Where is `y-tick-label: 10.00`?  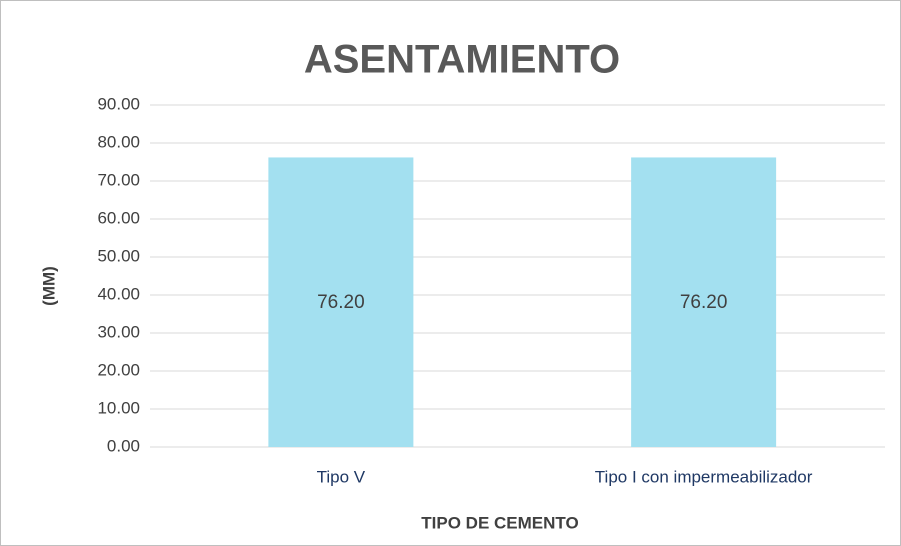
y-tick-label: 10.00 is located at coordinates (118, 407).